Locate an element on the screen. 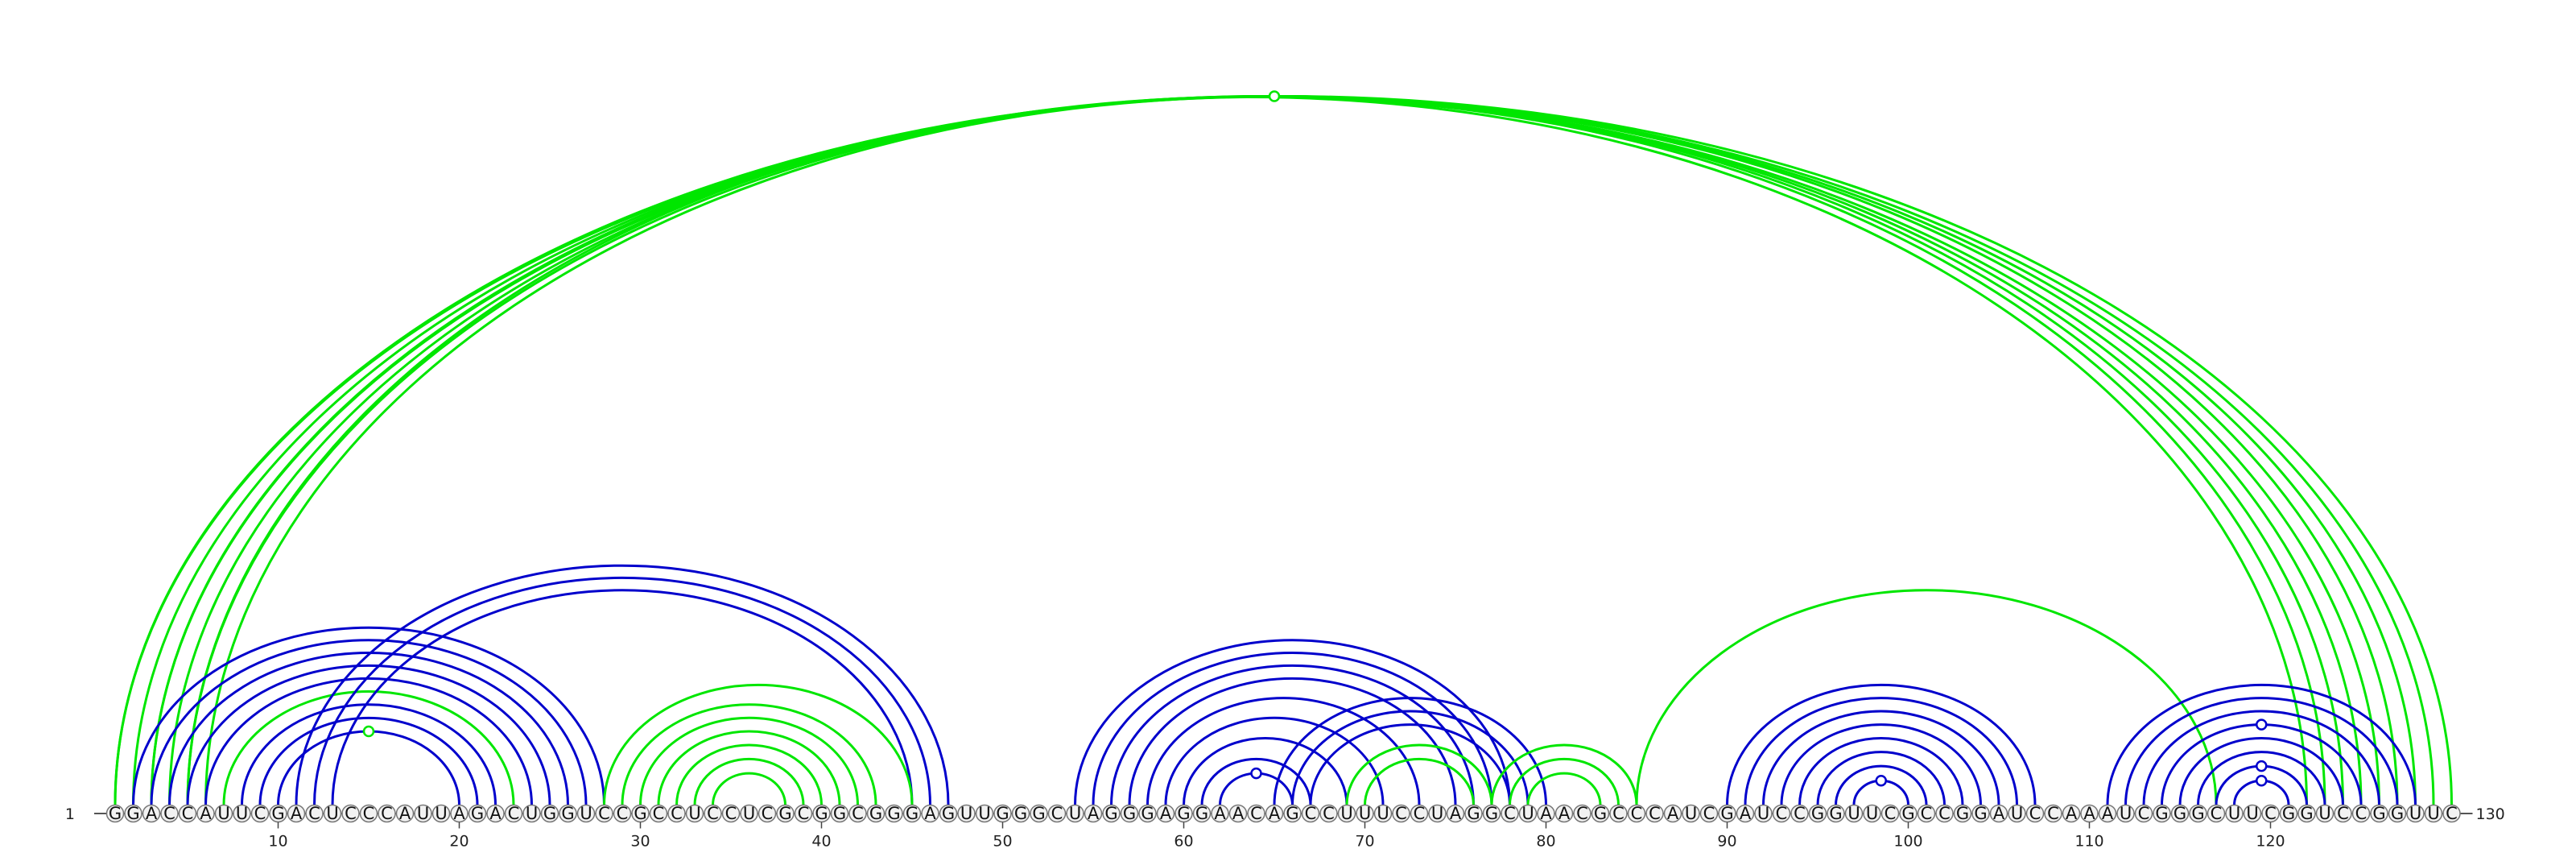 The height and width of the screenshot is (857, 2576). base-41: G is located at coordinates (839, 813).